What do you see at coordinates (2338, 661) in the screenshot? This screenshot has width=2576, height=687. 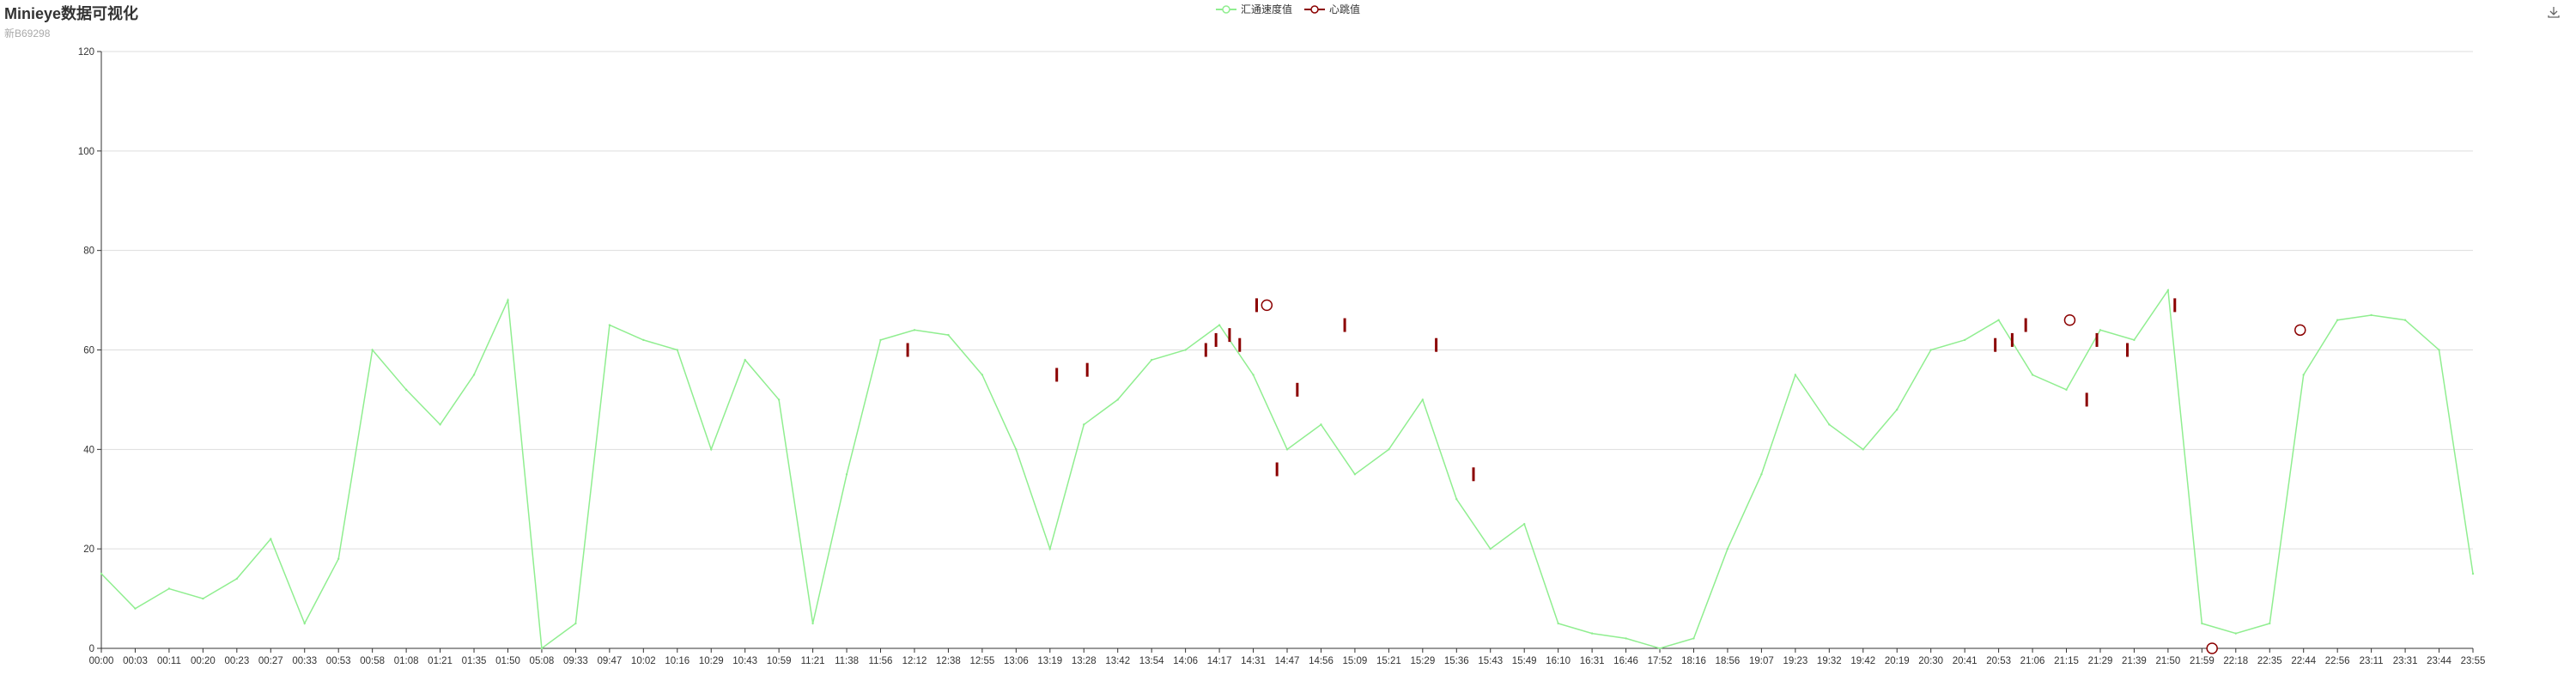 I see `x-tick-label: 22:56` at bounding box center [2338, 661].